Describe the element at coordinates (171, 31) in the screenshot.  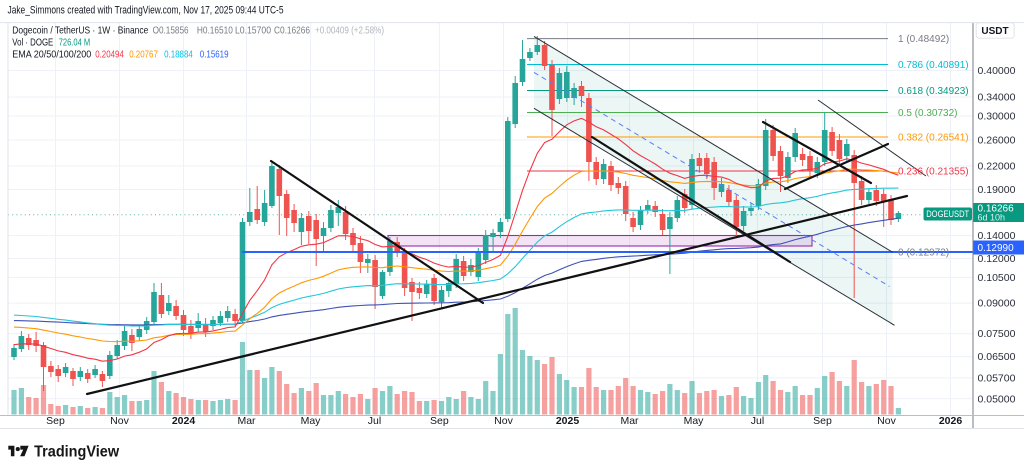
I see `svg-text: O0.15856` at that location.